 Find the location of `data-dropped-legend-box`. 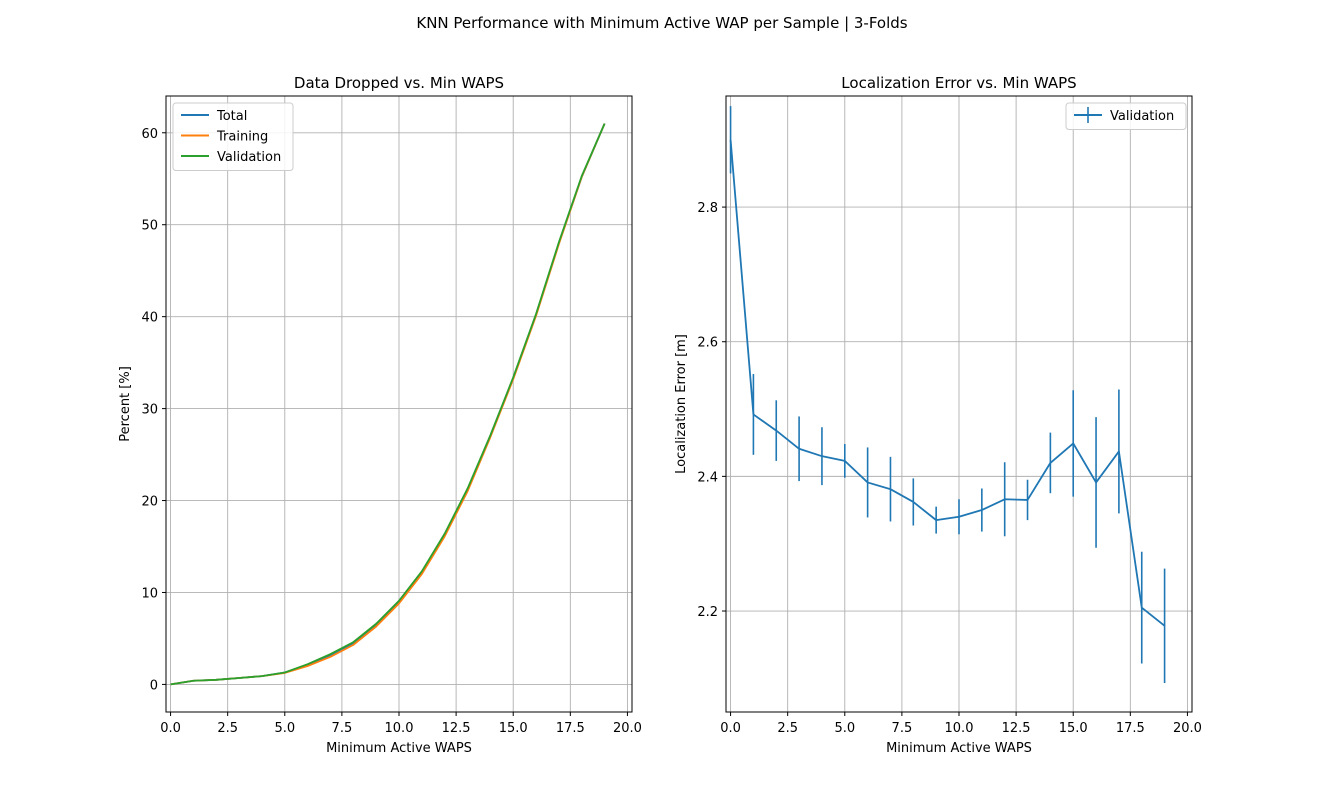

data-dropped-legend-box is located at coordinates (233, 136).